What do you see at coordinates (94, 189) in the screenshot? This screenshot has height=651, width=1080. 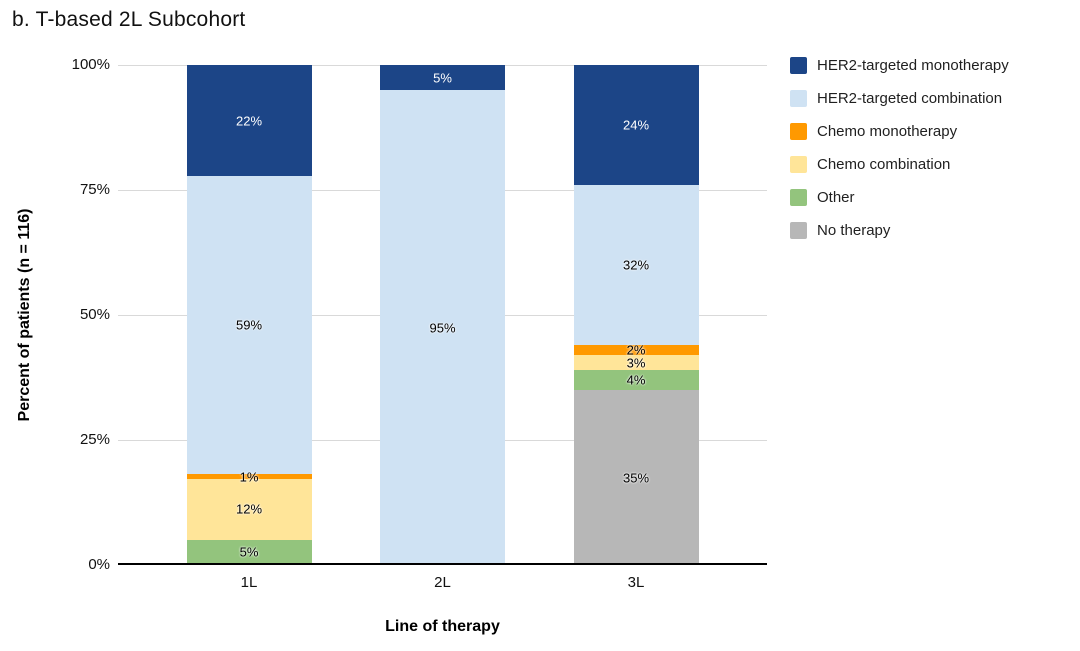 I see `y-tick-label: 75%` at bounding box center [94, 189].